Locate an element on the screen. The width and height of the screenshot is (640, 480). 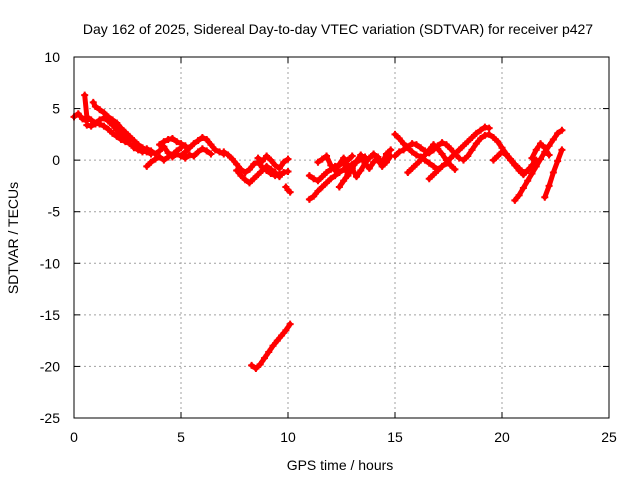
x-axis-label: GPS time / hours is located at coordinates (340, 465).